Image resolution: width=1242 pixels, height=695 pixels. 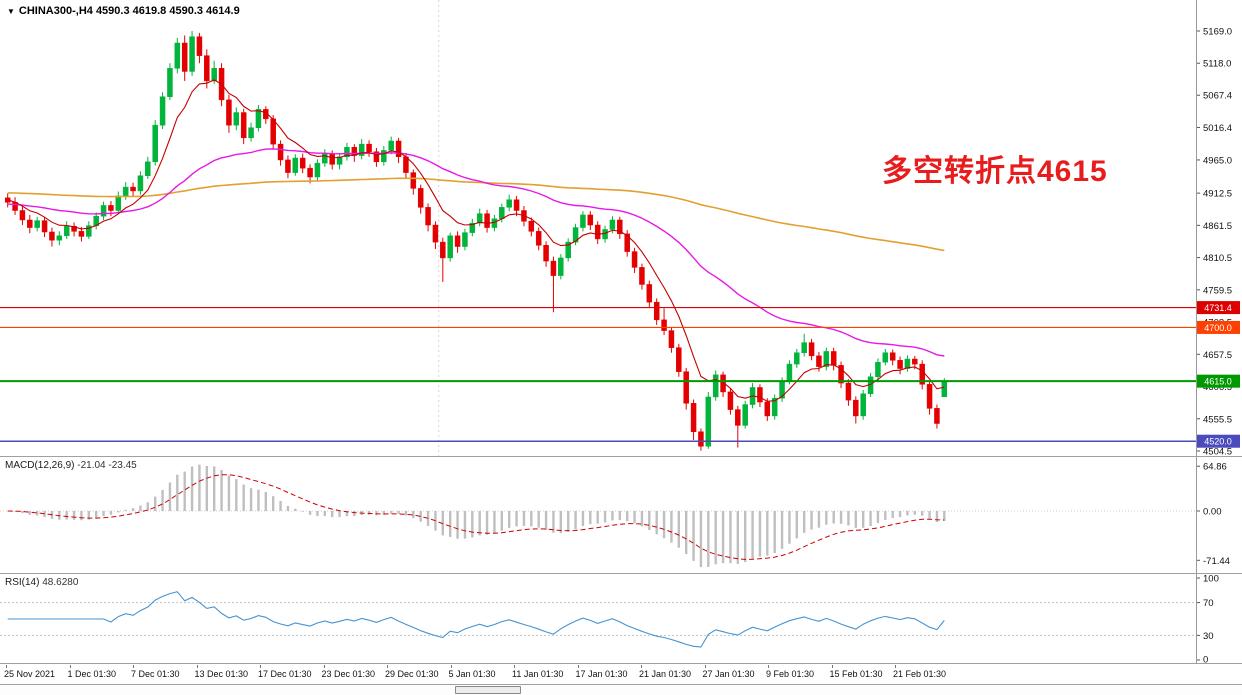 I want to click on time-axis-label: 29 Dec 01:30, so click(x=412, y=674).